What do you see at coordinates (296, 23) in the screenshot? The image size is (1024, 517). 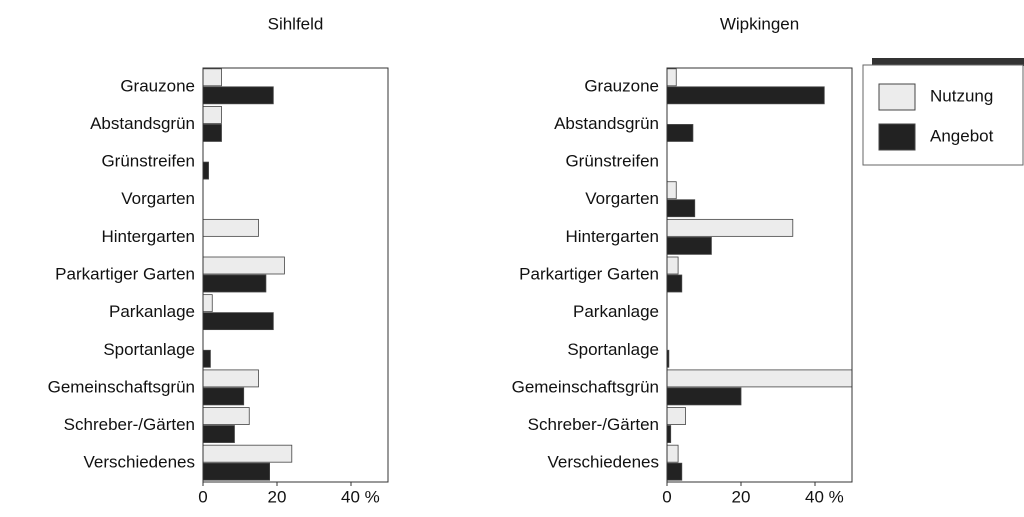 I see `chart-title: Sihlfeld` at bounding box center [296, 23].